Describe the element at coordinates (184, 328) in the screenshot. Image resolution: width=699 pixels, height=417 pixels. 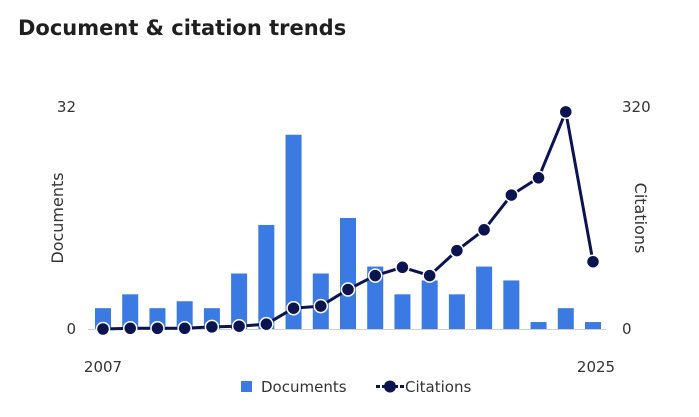
I see `citations-point-2010` at that location.